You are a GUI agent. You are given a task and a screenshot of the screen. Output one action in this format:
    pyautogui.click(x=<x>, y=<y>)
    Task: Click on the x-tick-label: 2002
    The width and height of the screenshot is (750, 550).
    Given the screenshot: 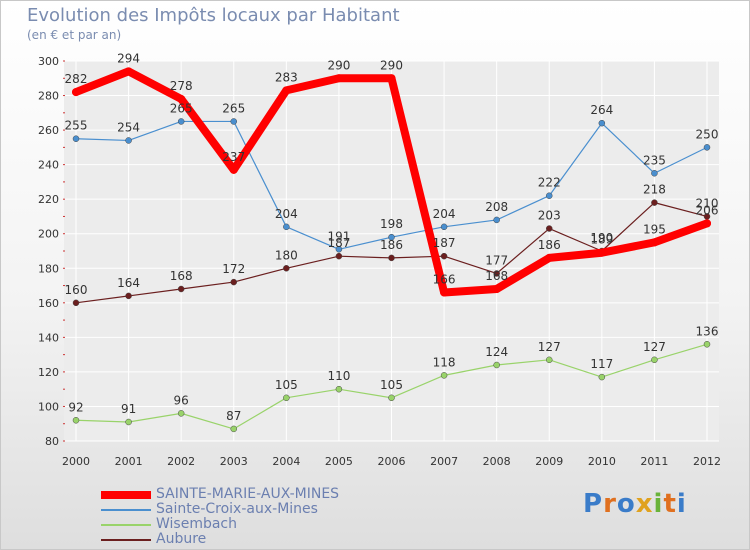 What is the action you would take?
    pyautogui.click(x=181, y=461)
    